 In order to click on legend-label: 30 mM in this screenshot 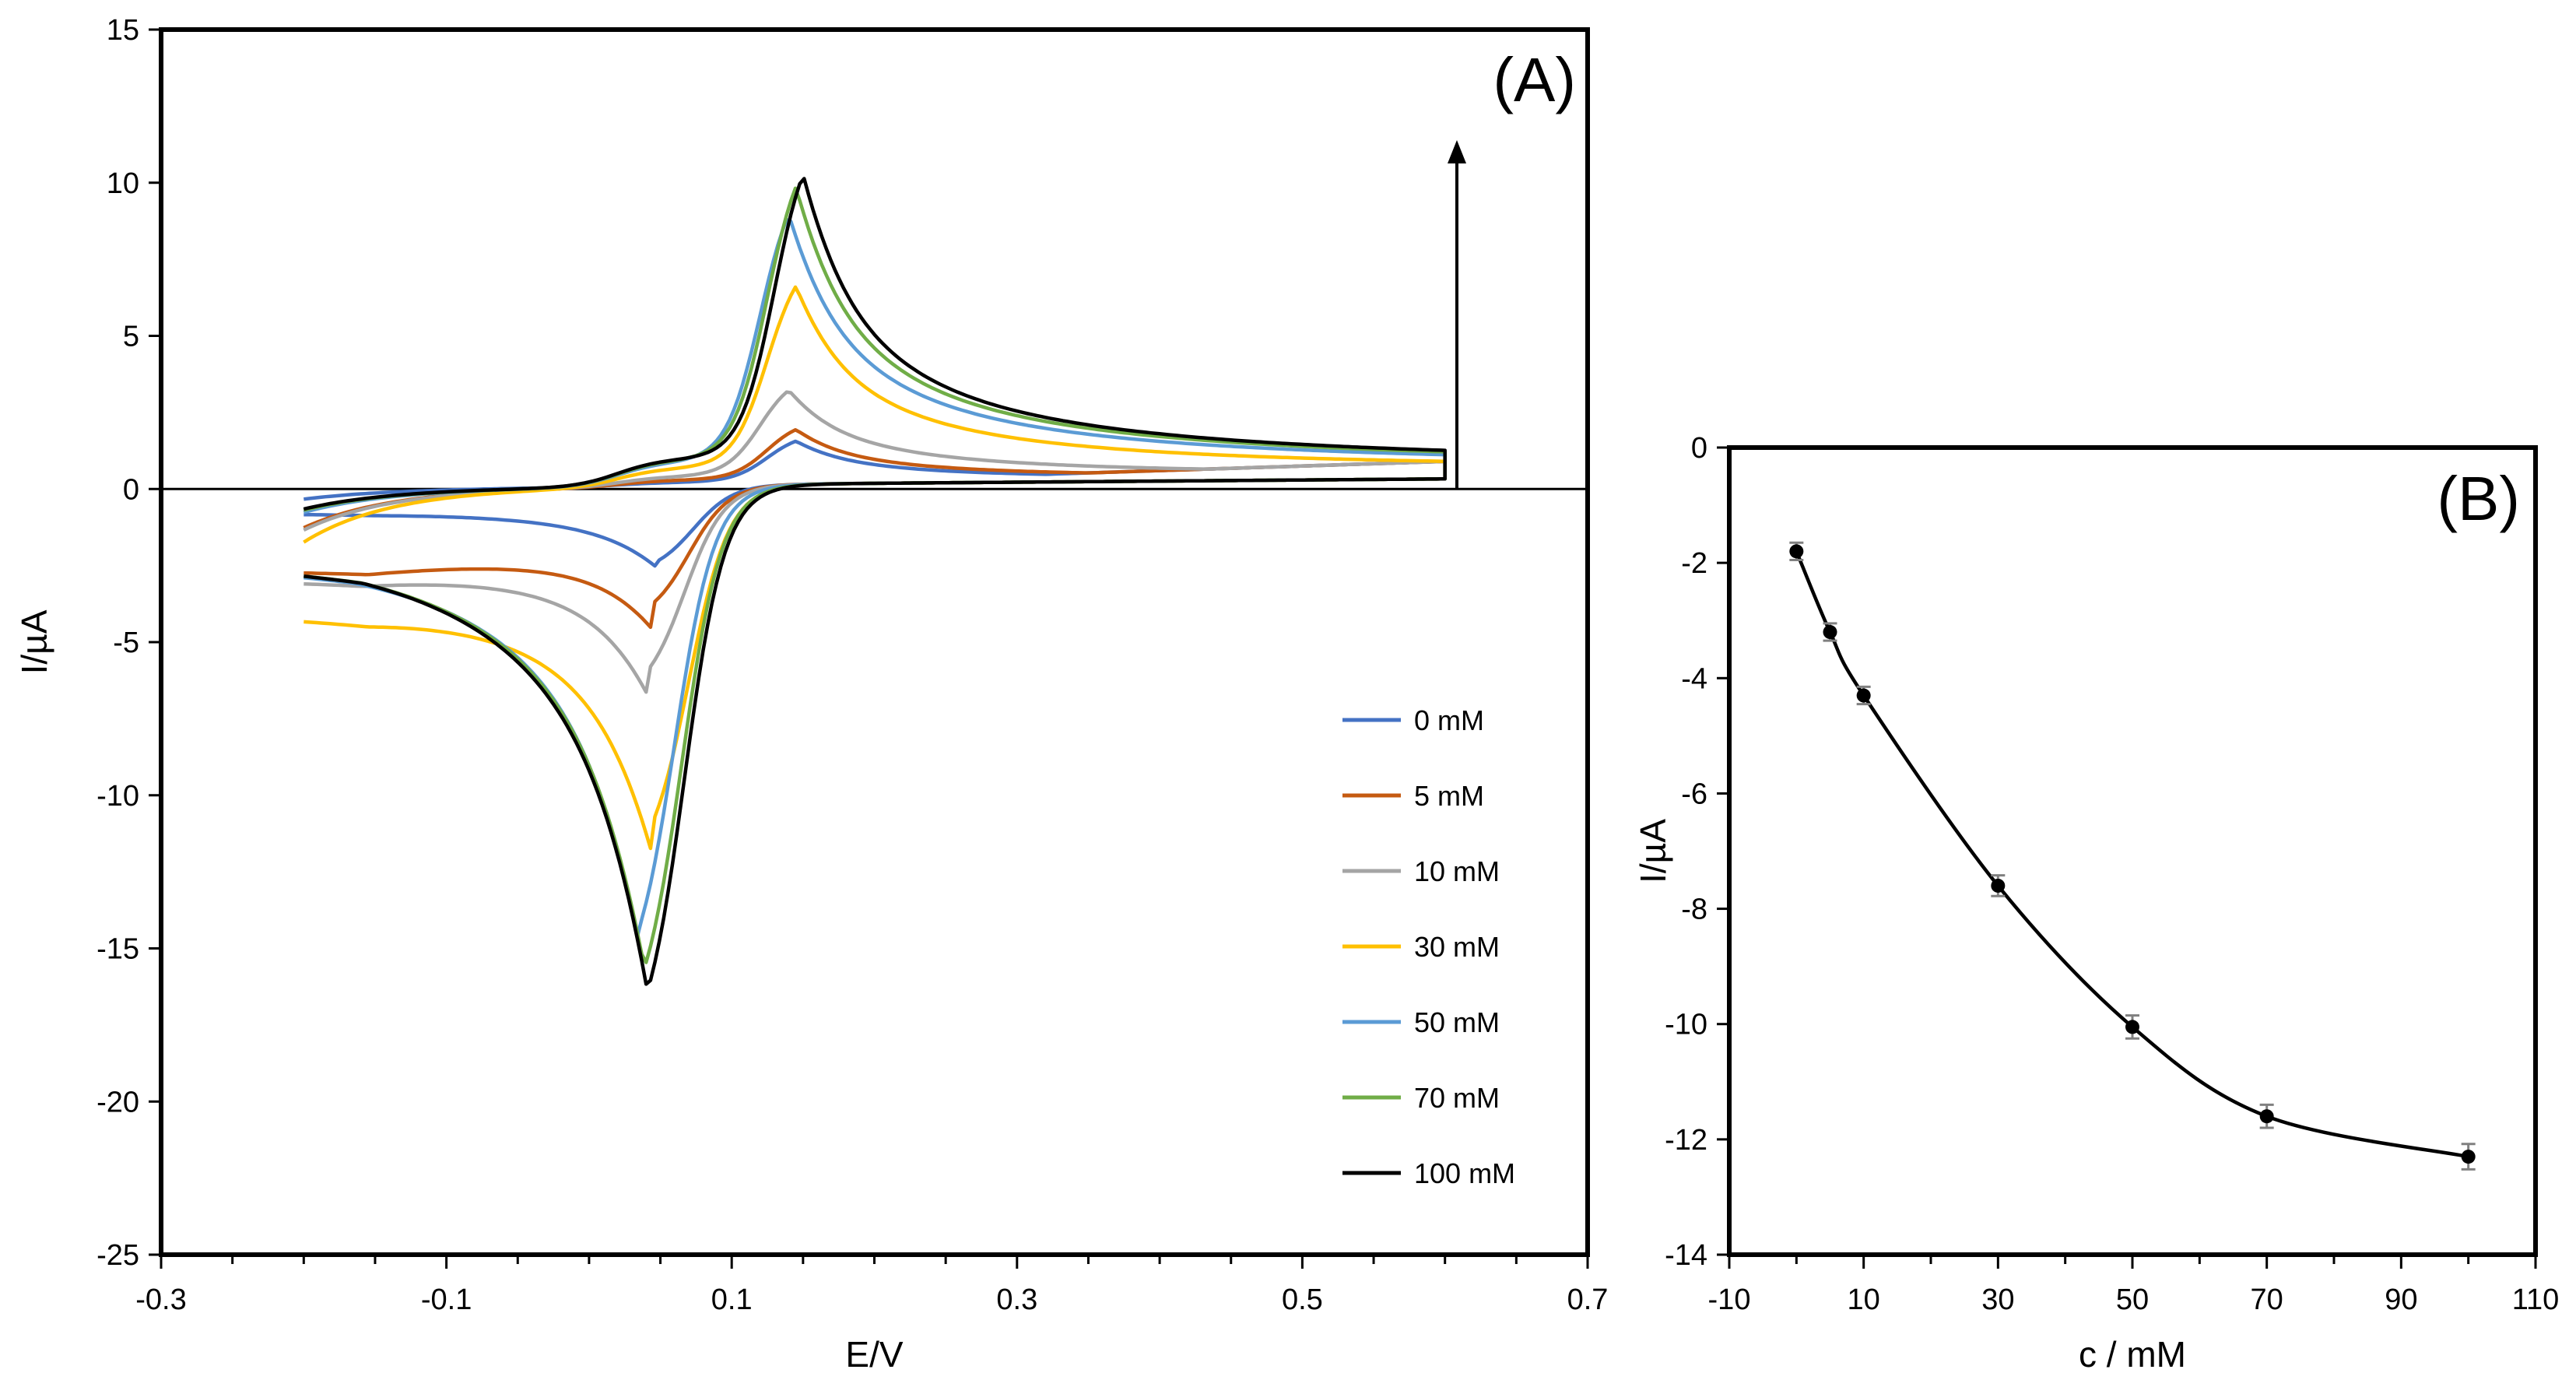, I will do `click(1457, 947)`.